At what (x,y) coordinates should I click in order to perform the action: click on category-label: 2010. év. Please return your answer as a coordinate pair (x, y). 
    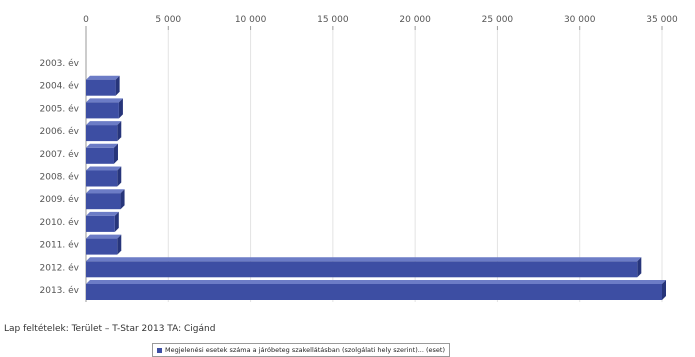
    Looking at the image, I should click on (60, 222).